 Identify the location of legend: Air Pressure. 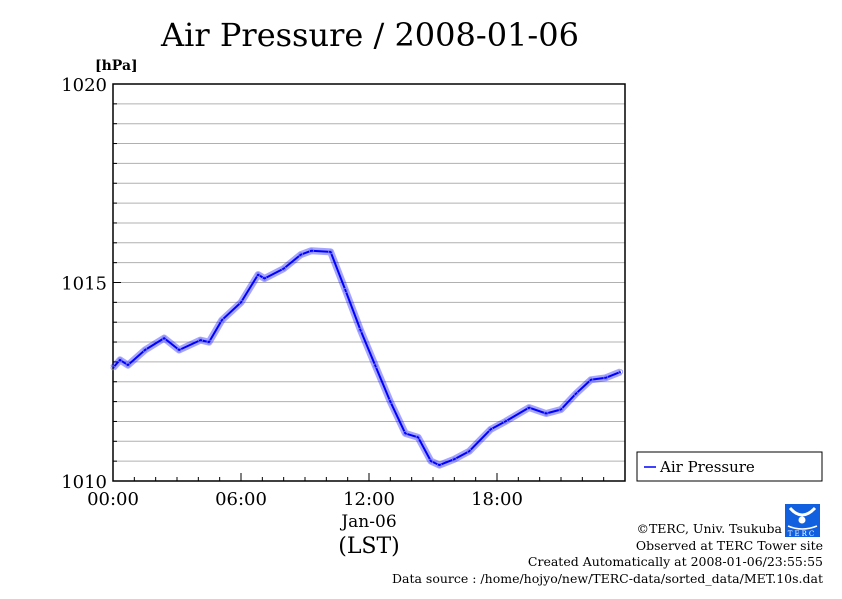
(729, 466).